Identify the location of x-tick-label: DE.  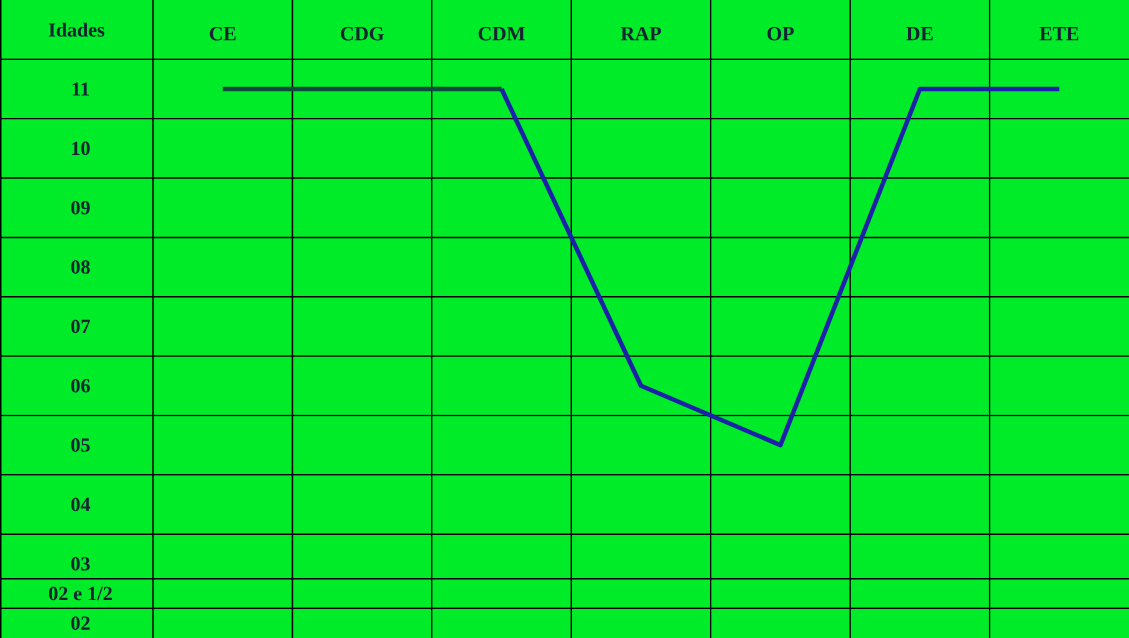
(919, 34).